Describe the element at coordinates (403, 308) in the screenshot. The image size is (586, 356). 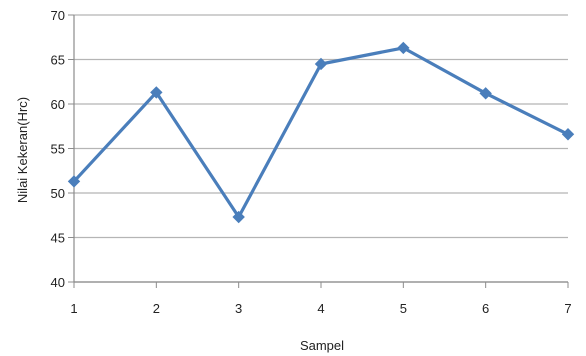
I see `x-tick-label-5: 5` at that location.